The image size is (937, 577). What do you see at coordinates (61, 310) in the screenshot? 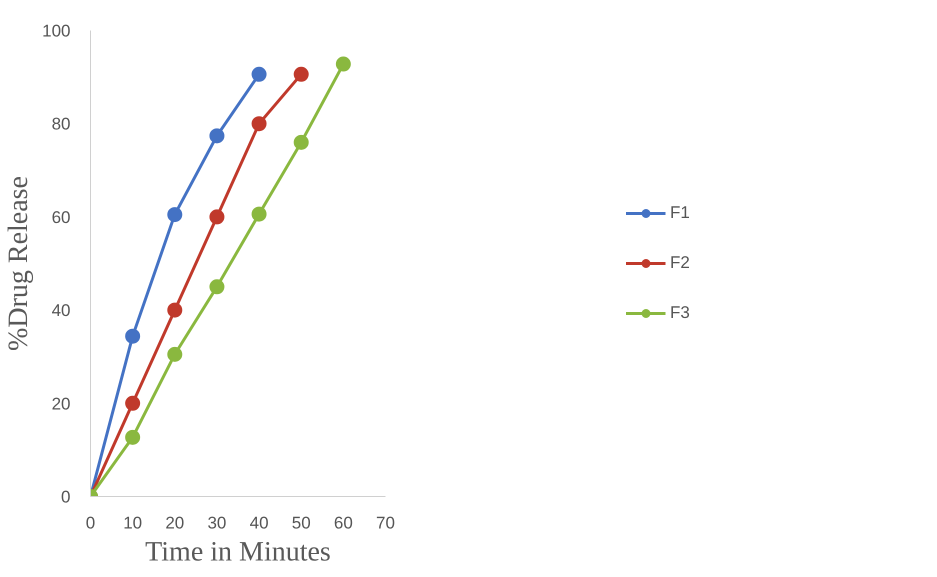
I see `y-tick-label: 40` at bounding box center [61, 310].